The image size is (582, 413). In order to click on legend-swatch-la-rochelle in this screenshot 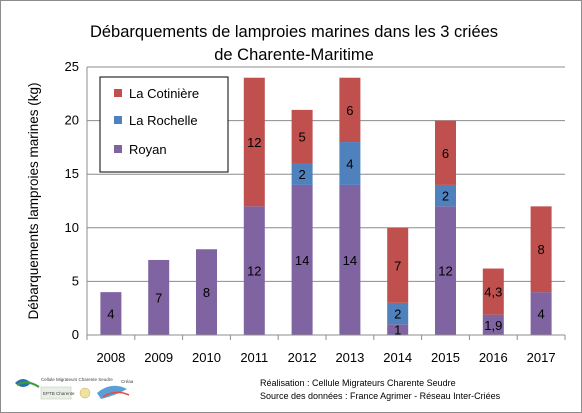, I will do `click(118, 120)`.